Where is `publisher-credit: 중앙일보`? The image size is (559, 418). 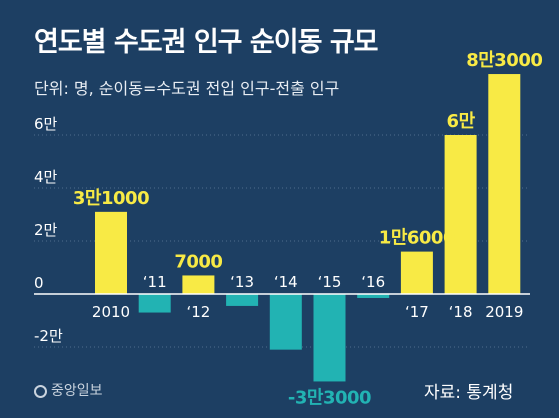 publisher-credit: 중앙일보 is located at coordinates (68, 390).